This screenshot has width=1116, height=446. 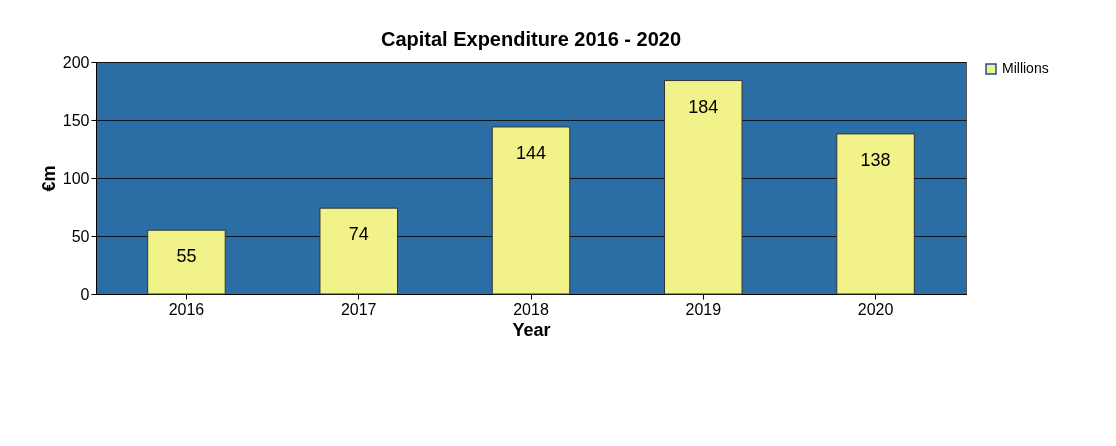 What do you see at coordinates (358, 234) in the screenshot?
I see `data-label: 74` at bounding box center [358, 234].